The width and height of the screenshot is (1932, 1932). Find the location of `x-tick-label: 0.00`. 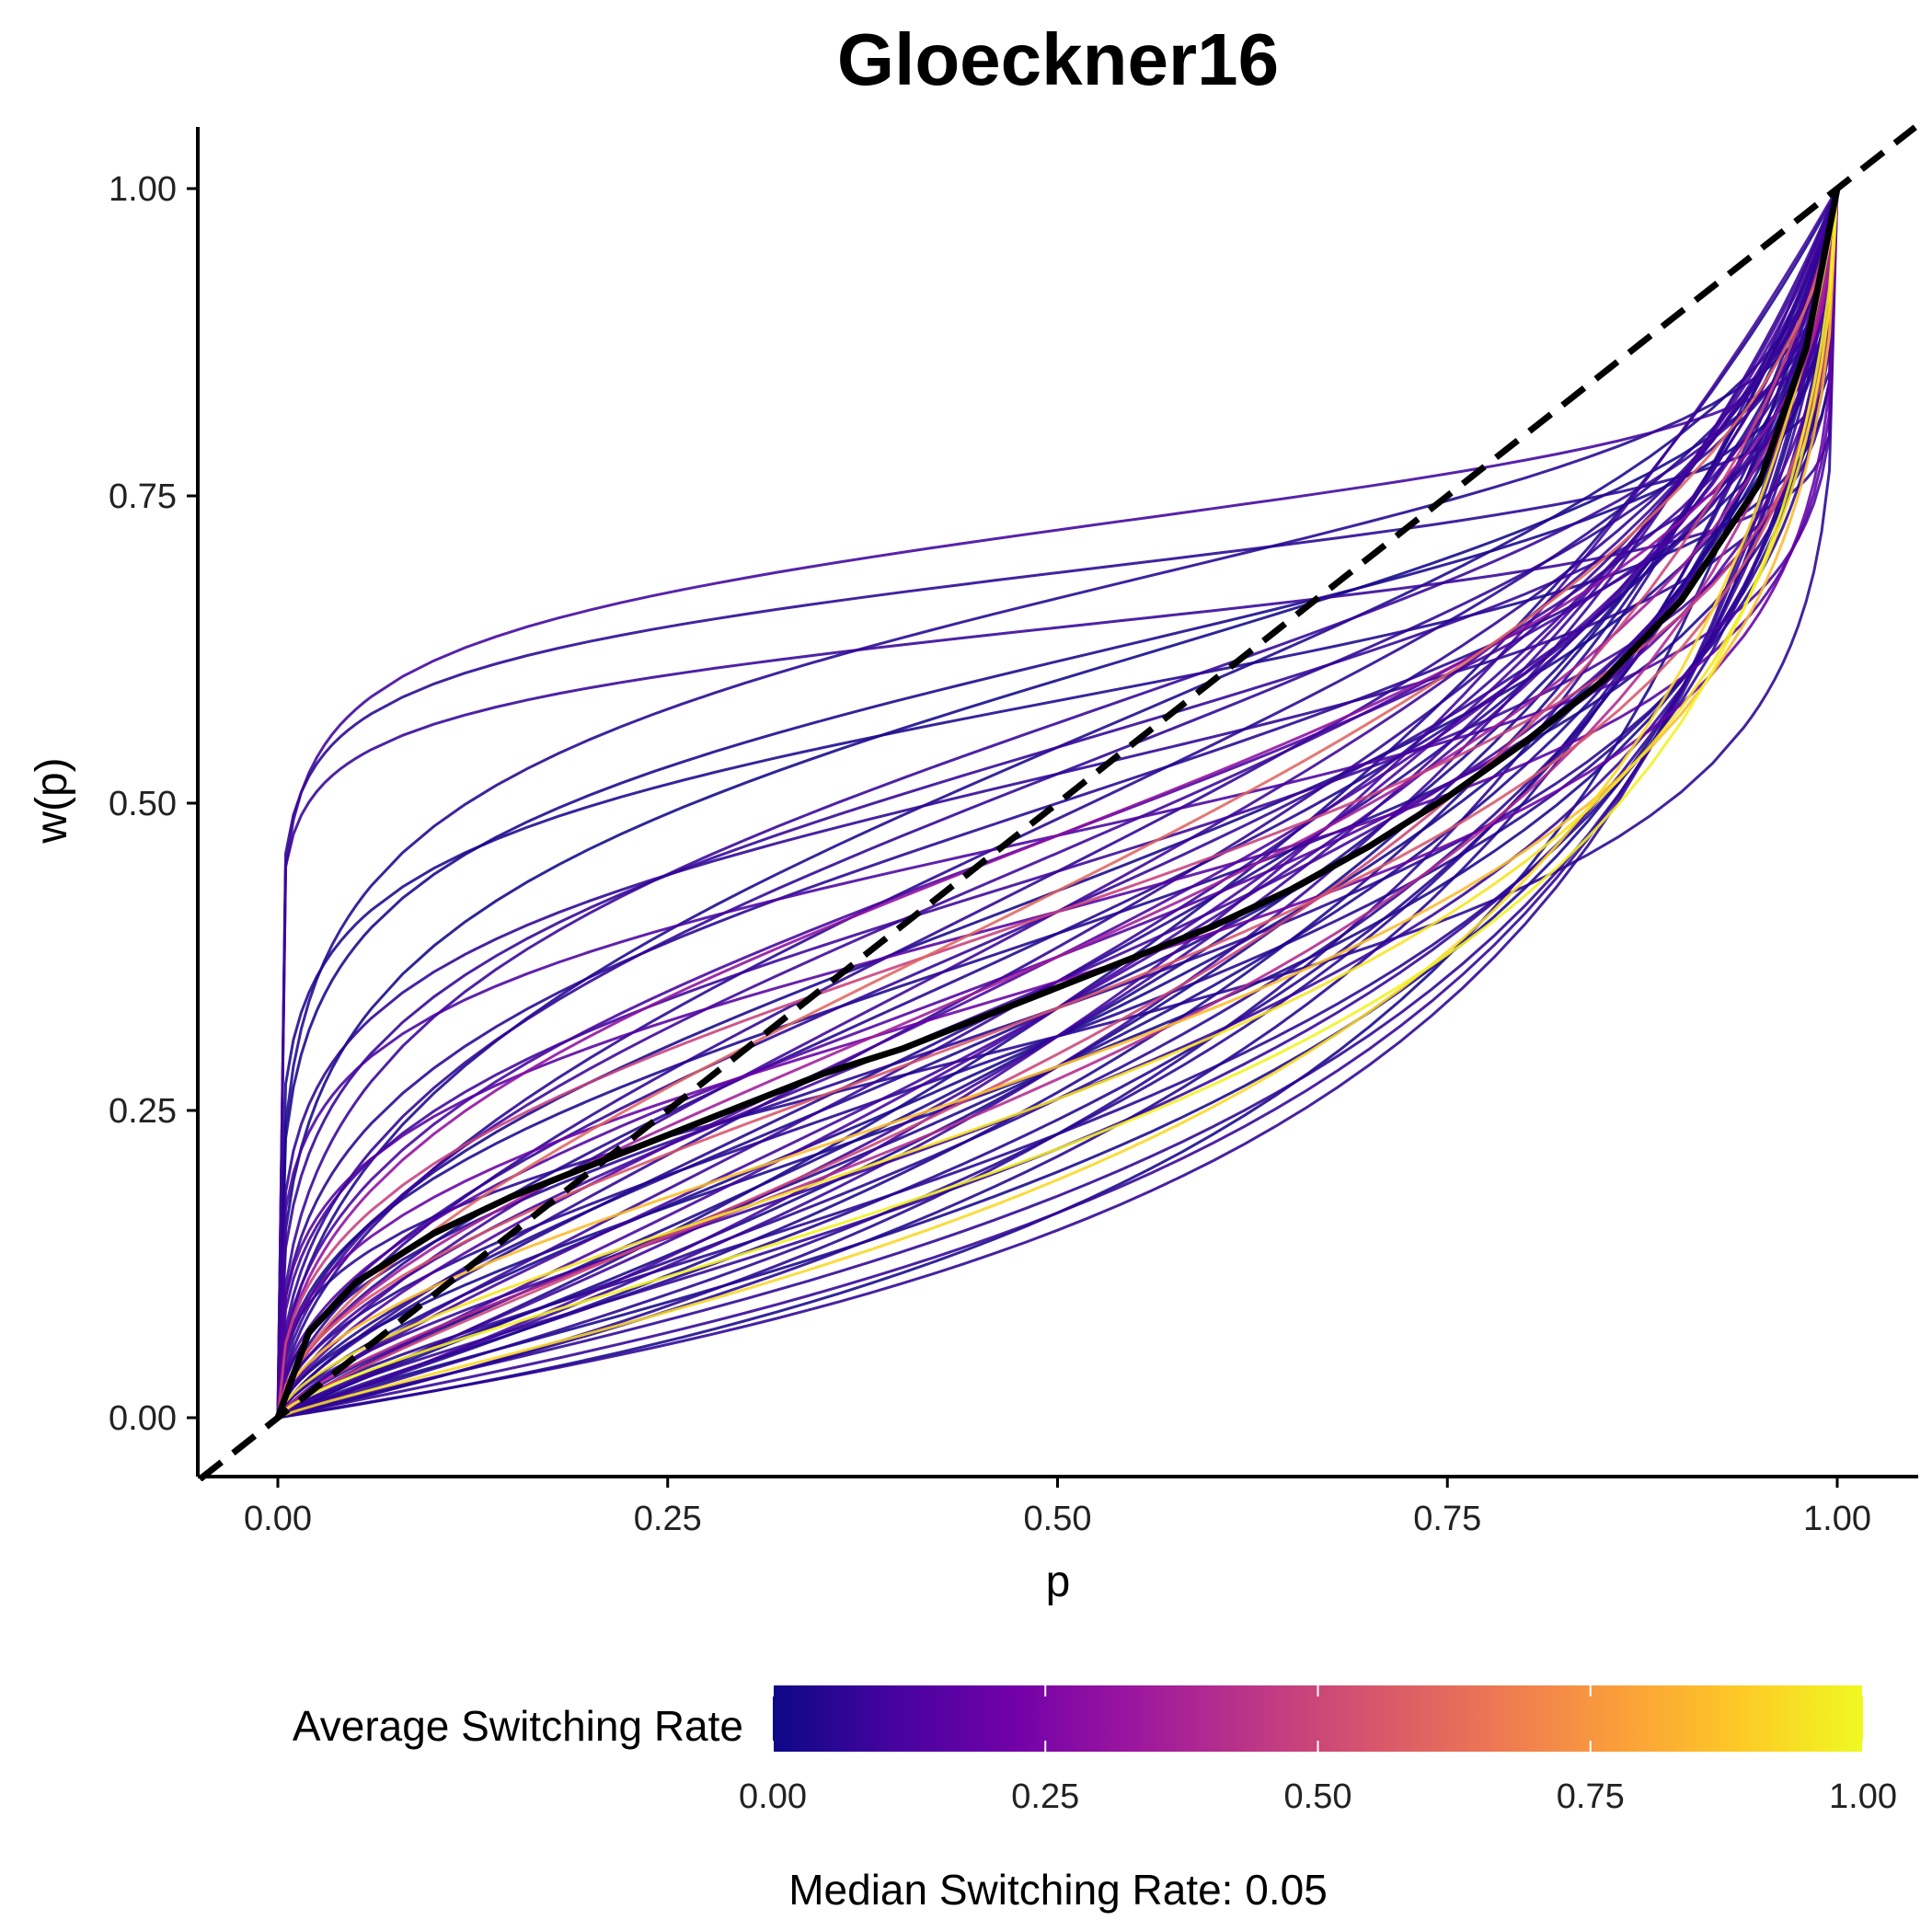

x-tick-label: 0.00 is located at coordinates (278, 1519).